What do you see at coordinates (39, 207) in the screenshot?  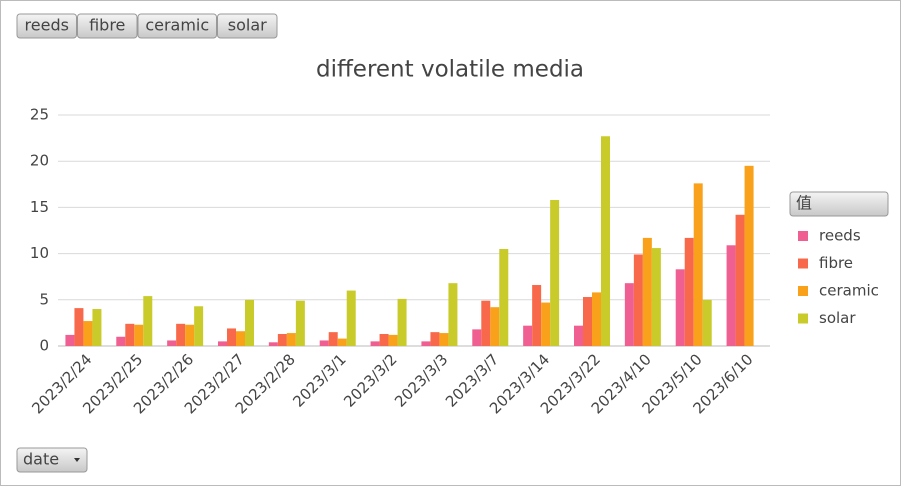 I see `y-tick-label: 15` at bounding box center [39, 207].